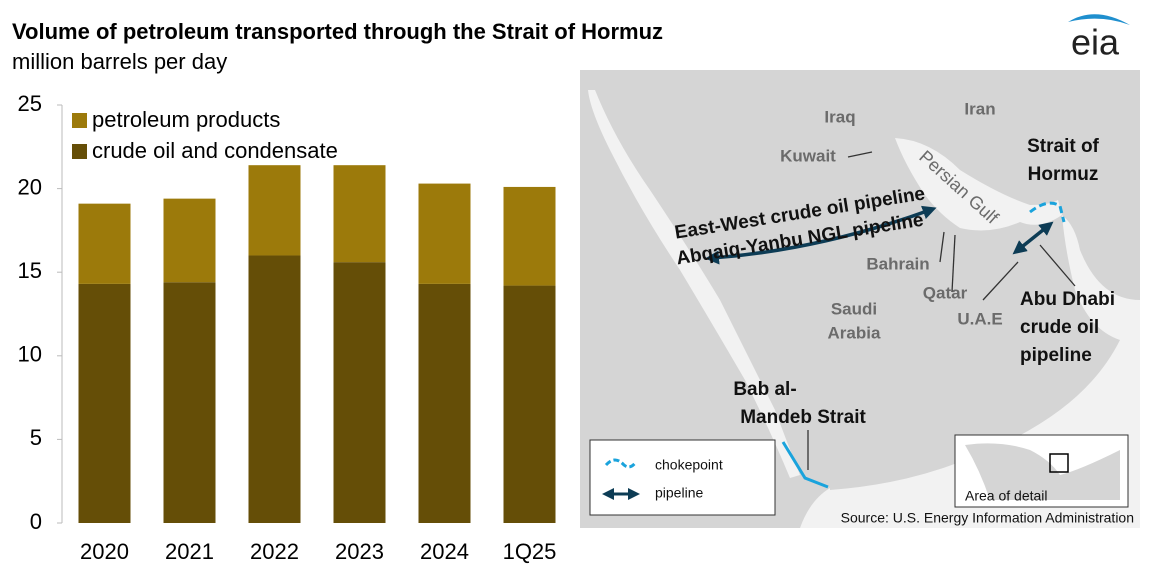 This screenshot has height=583, width=1167. I want to click on hormuz-chokepoint, so click(1047, 212).